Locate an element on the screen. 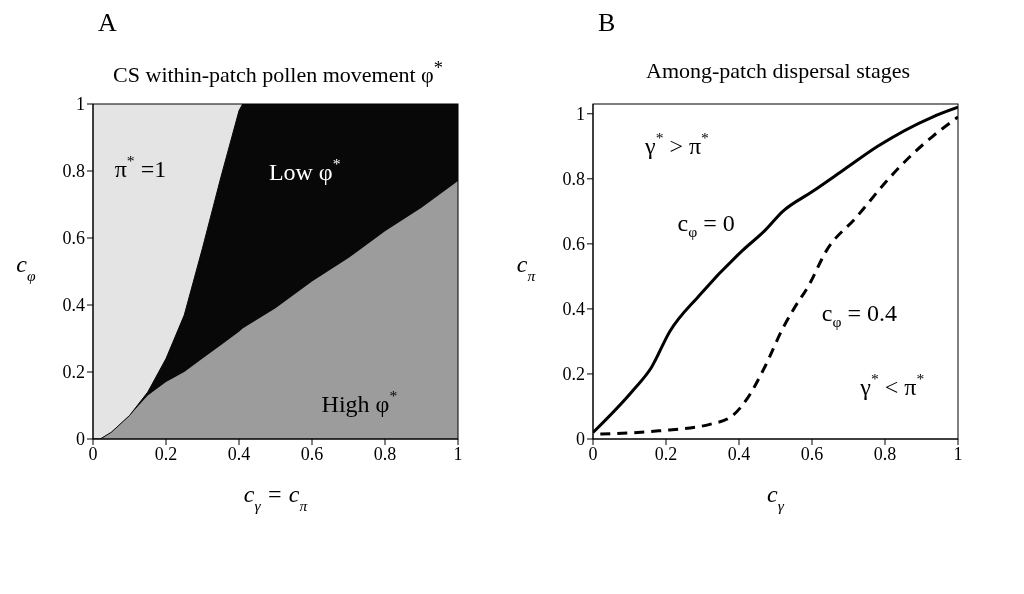  text: B is located at coordinates (607, 23).